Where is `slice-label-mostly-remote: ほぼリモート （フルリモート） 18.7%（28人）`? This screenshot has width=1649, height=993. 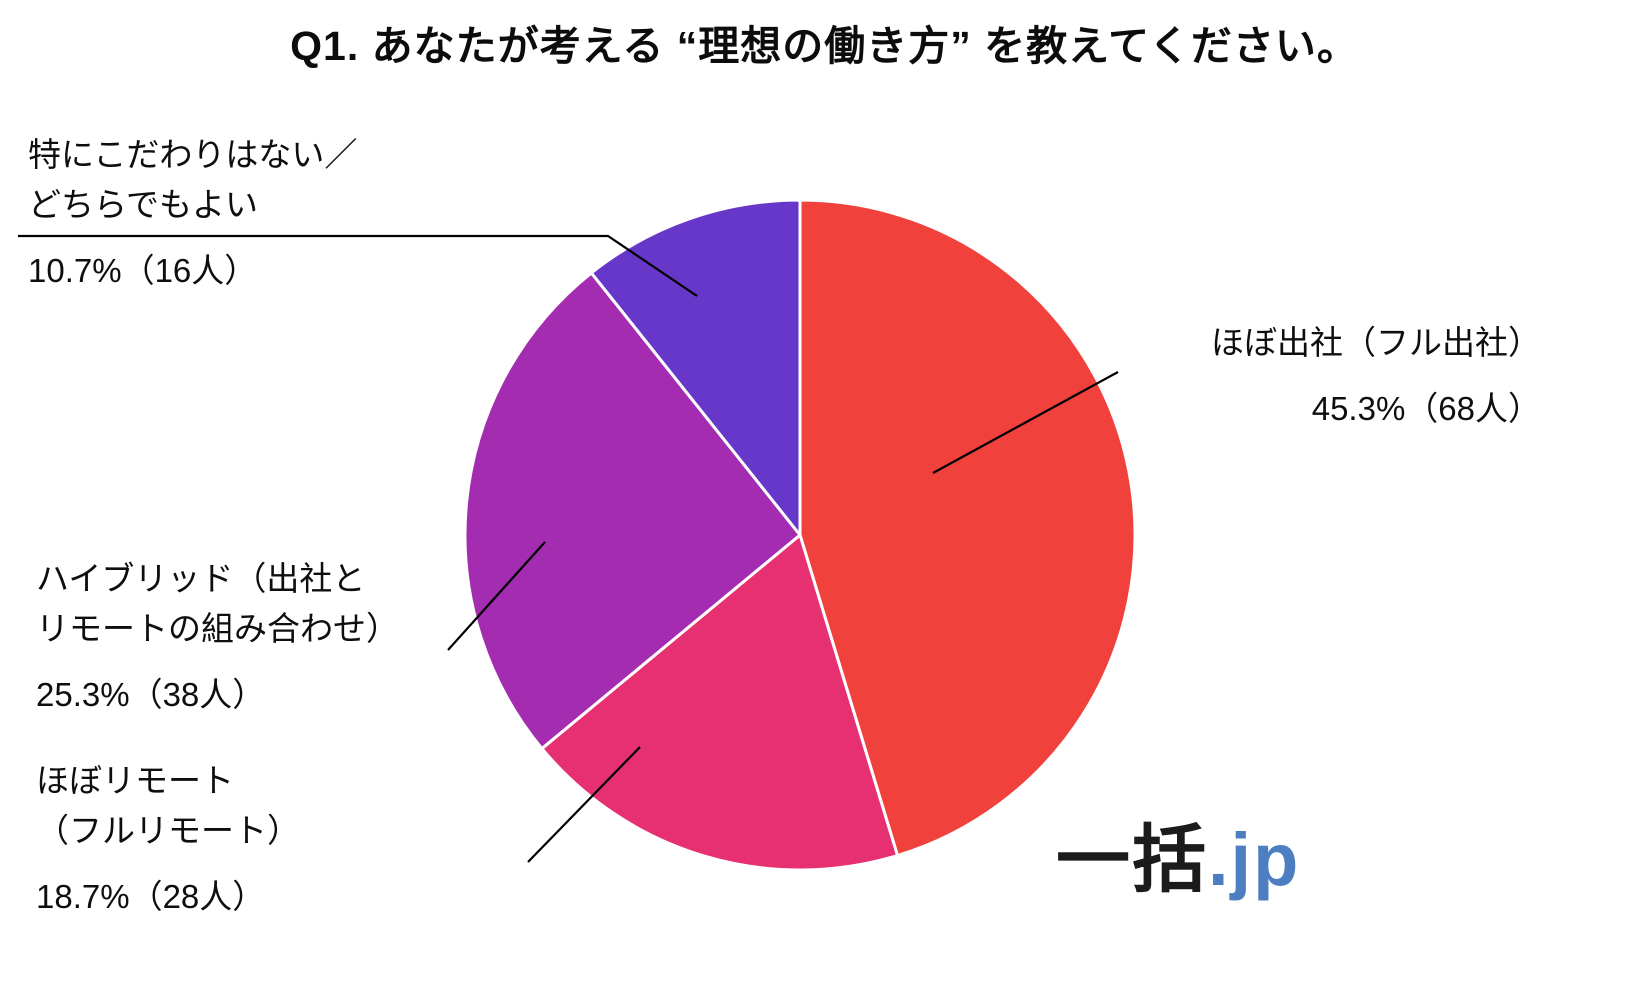 slice-label-mostly-remote: ほぼリモート （フルリモート） 18.7%（28人） is located at coordinates (168, 839).